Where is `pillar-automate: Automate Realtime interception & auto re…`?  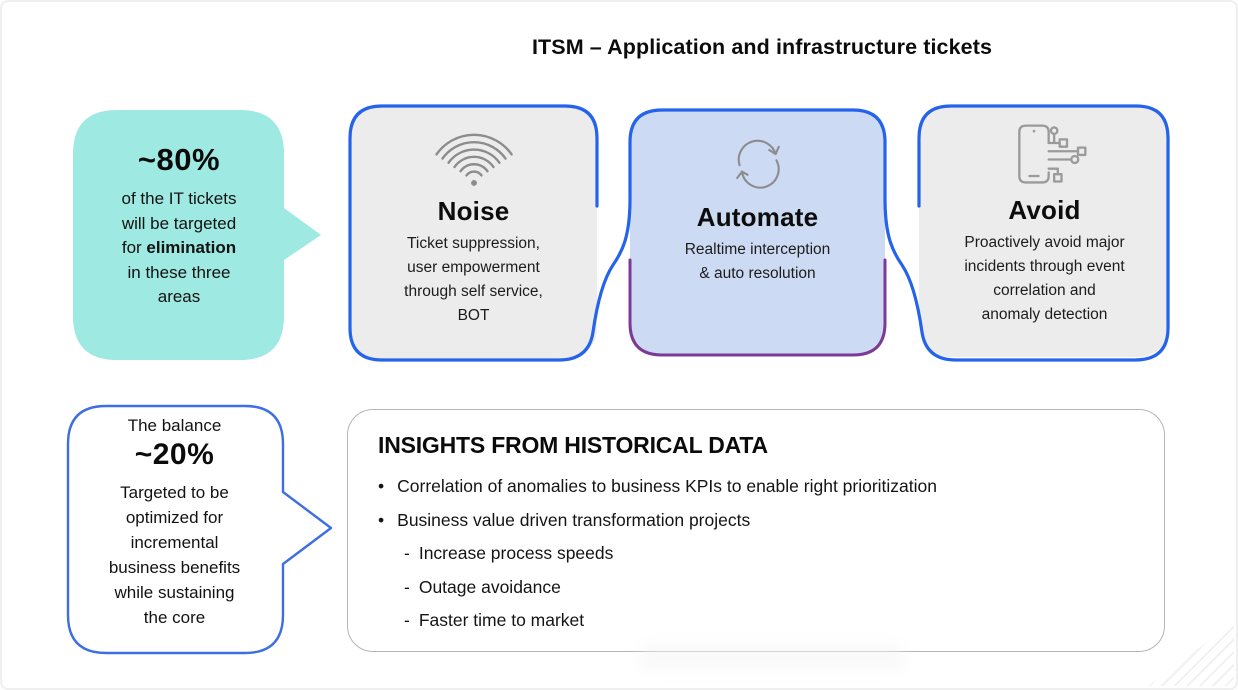
pillar-automate: Automate Realtime interception & auto re… is located at coordinates (757, 232).